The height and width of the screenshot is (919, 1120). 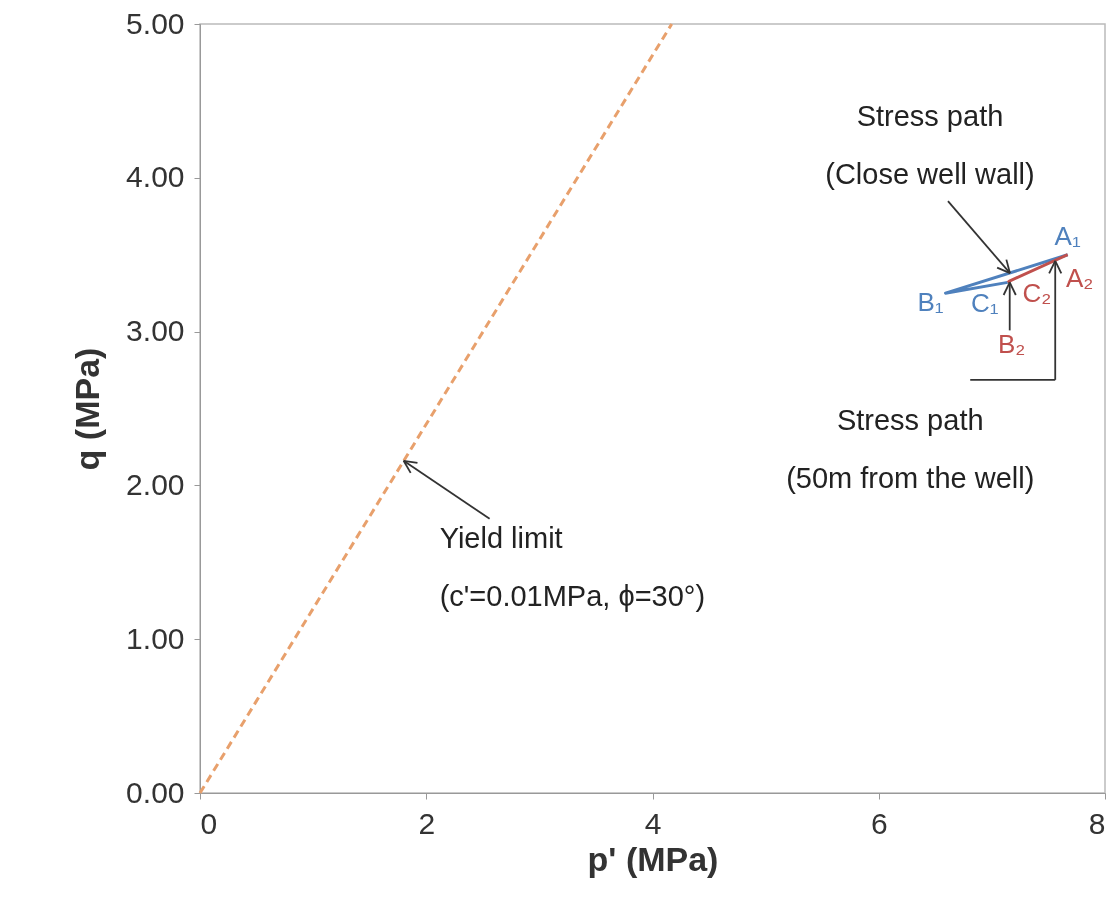 What do you see at coordinates (572, 566) in the screenshot?
I see `annotation: Yield limit (c'=0.01MPa, ϕ=30°)` at bounding box center [572, 566].